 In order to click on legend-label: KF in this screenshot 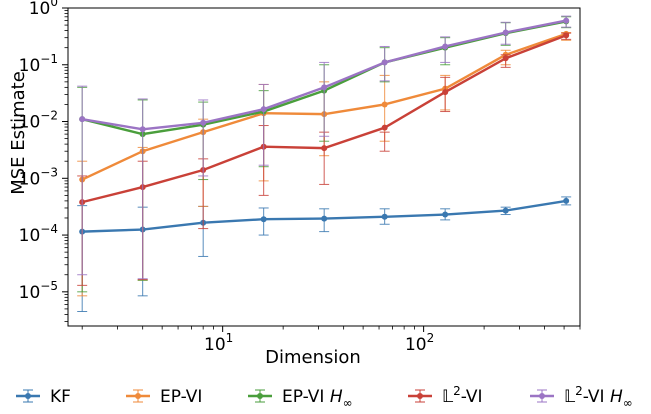, I will do `click(60, 397)`.